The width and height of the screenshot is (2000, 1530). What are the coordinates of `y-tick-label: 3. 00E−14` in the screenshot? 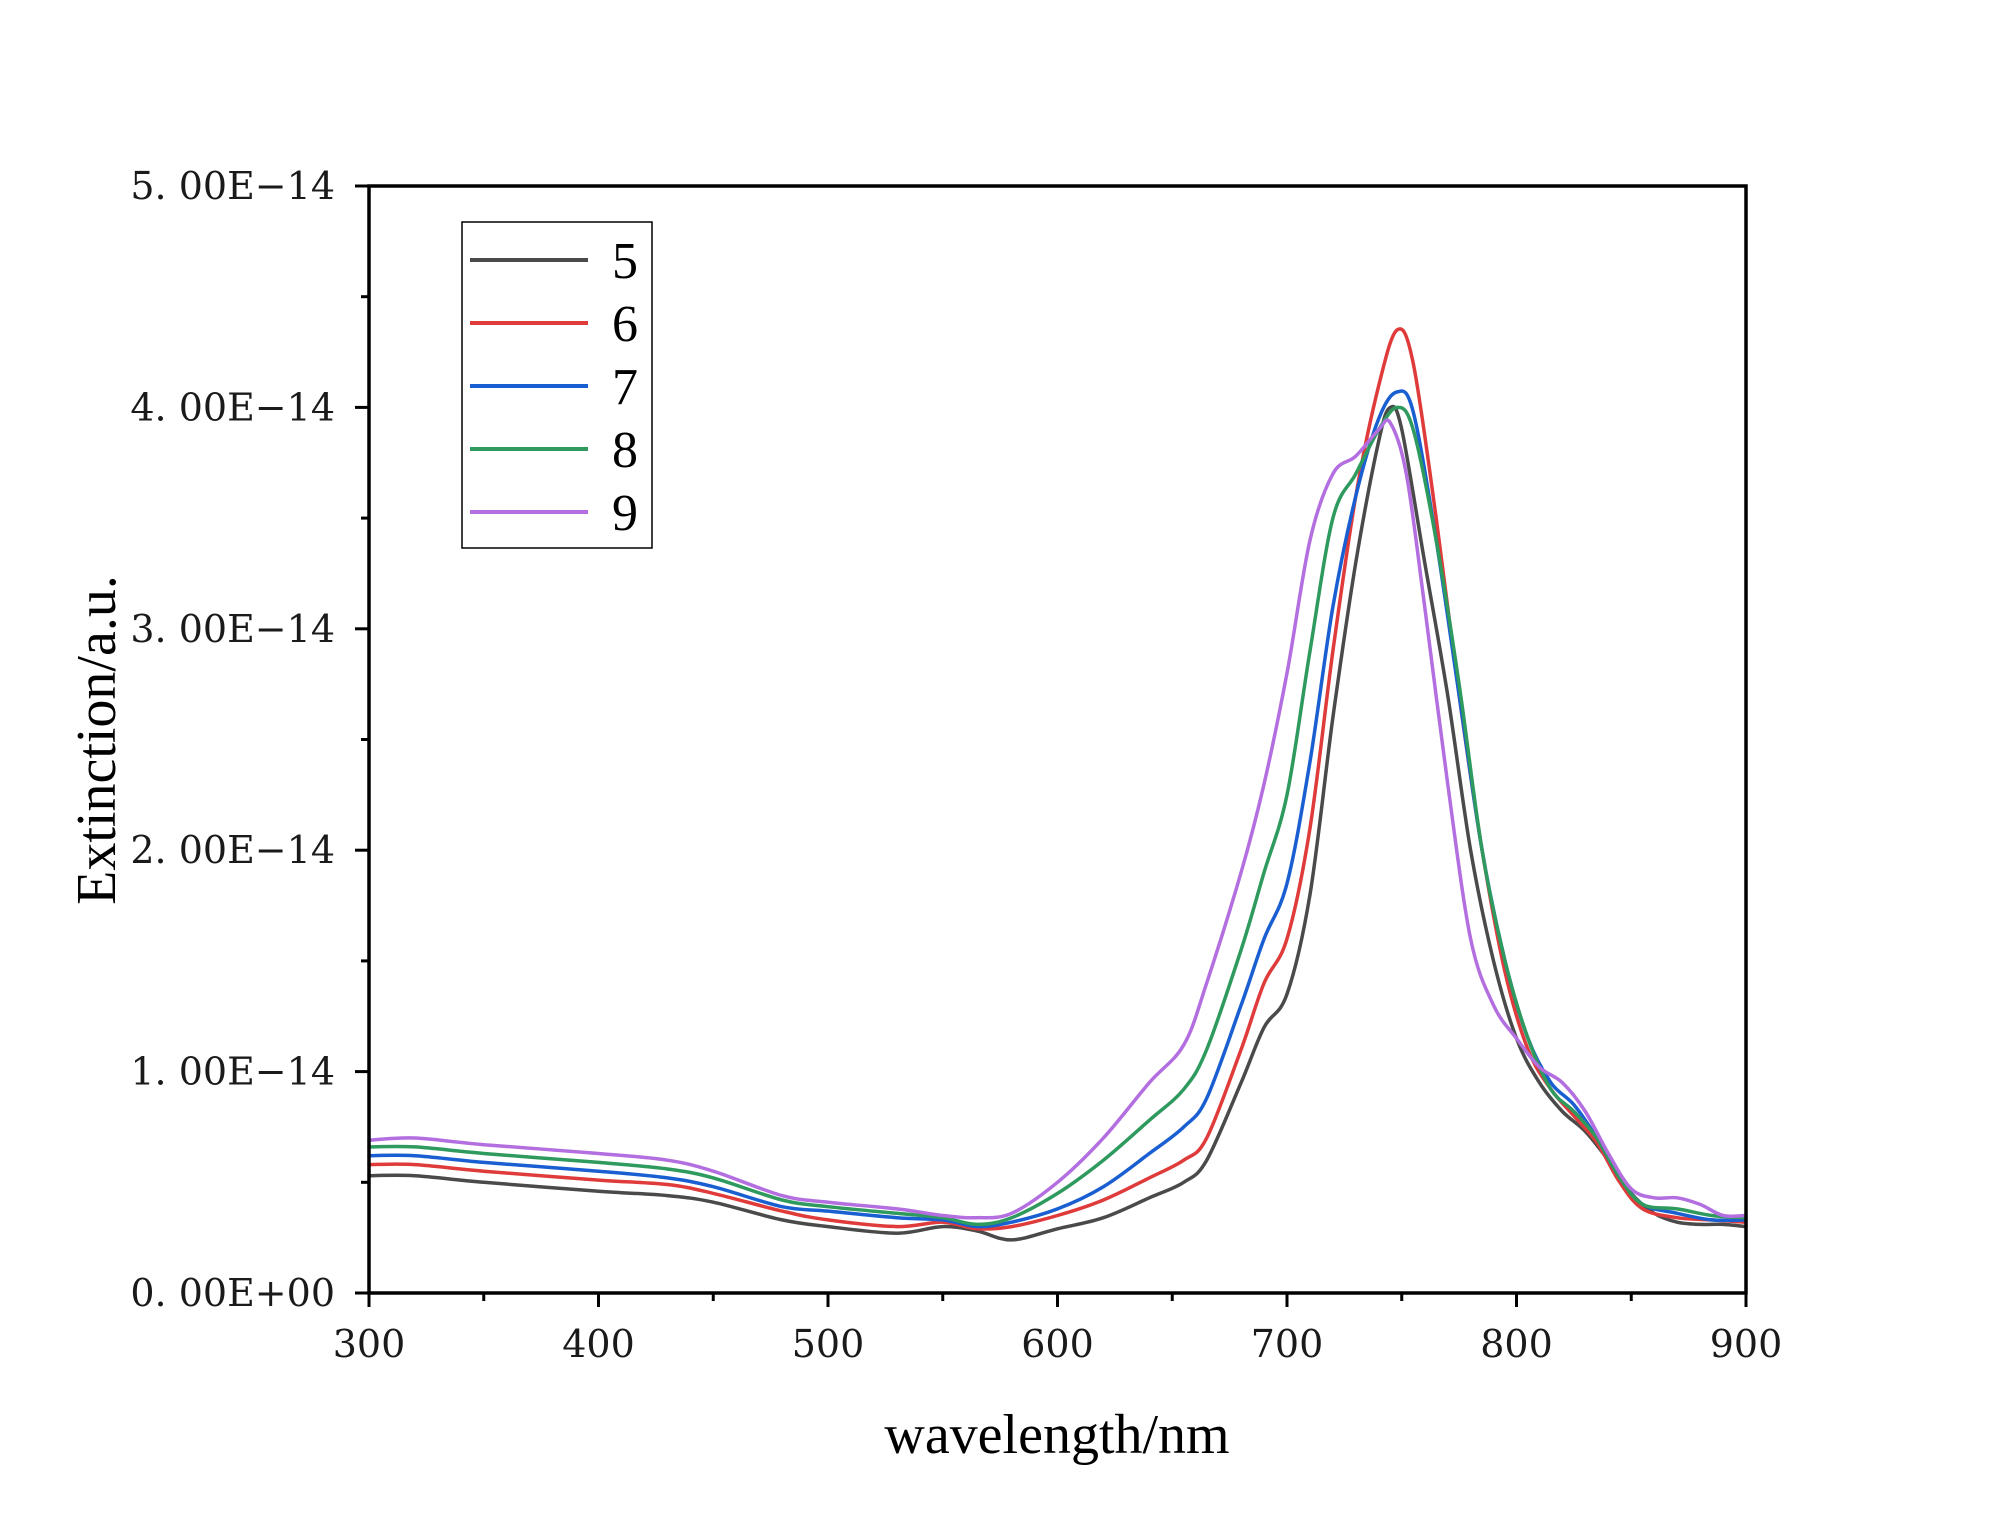 It's located at (232, 629).